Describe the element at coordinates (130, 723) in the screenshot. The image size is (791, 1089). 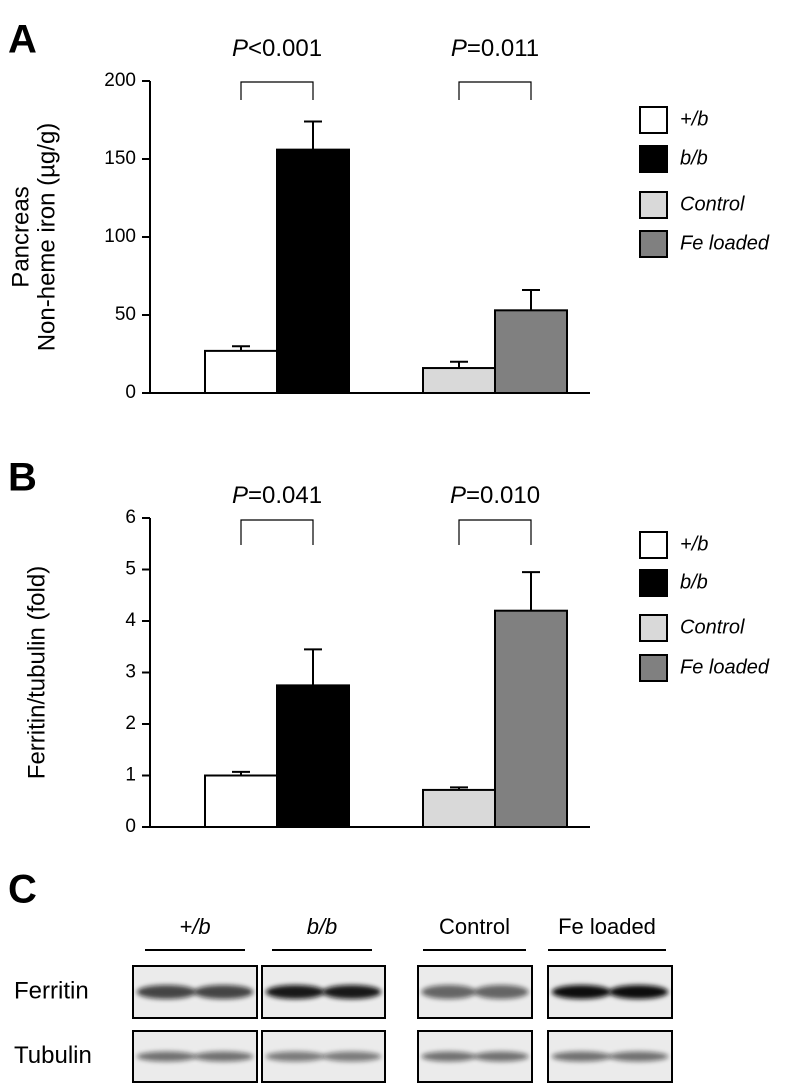
I see `y-tick-label: 2` at that location.